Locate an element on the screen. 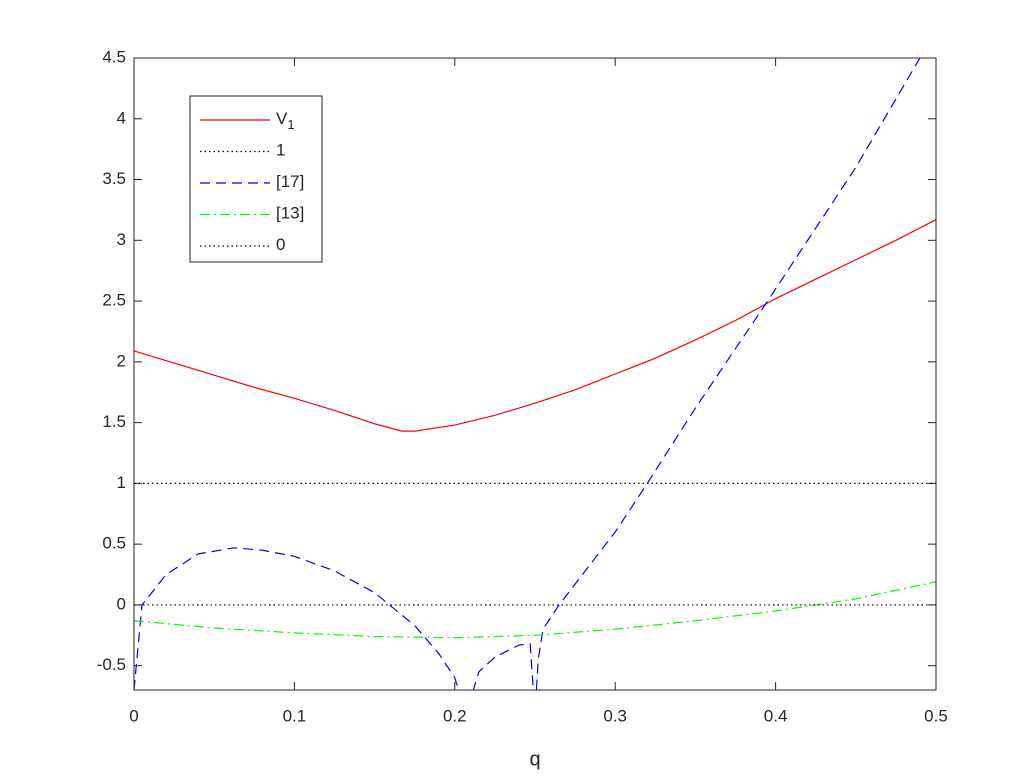 The width and height of the screenshot is (1035, 777). y-tick-label: 3.5 is located at coordinates (114, 178).